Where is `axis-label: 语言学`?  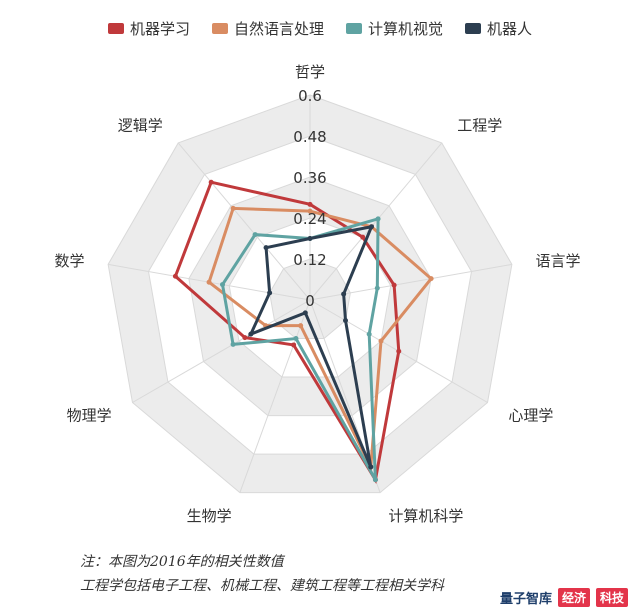
axis-label: 语言学 is located at coordinates (558, 261).